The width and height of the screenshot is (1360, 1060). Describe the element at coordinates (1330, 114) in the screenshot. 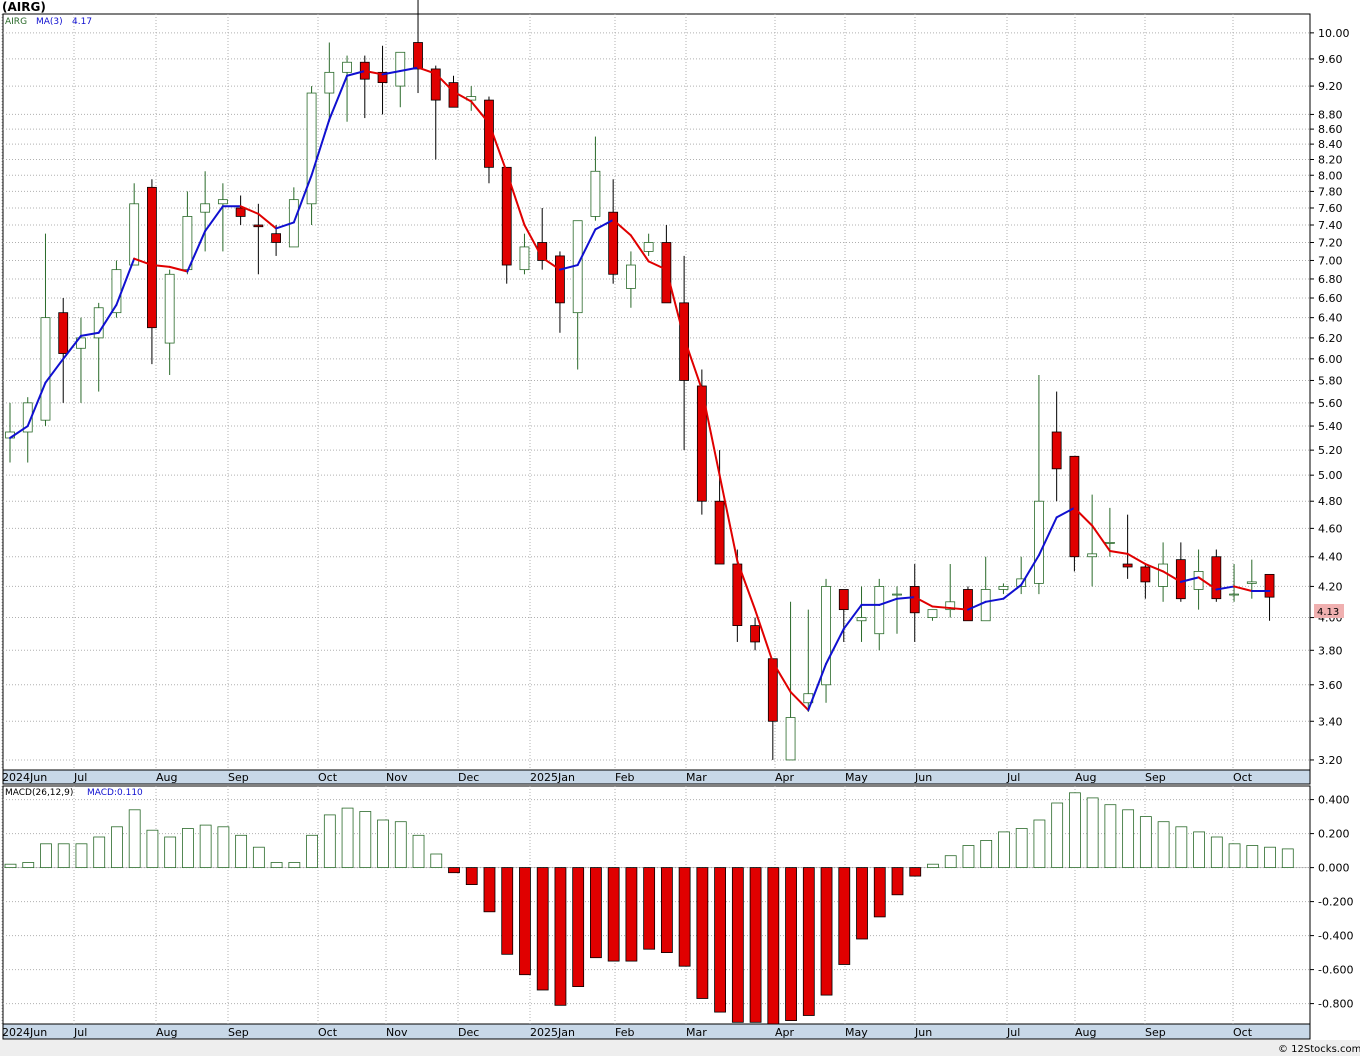

I see `price-tick-label: 8.80` at that location.